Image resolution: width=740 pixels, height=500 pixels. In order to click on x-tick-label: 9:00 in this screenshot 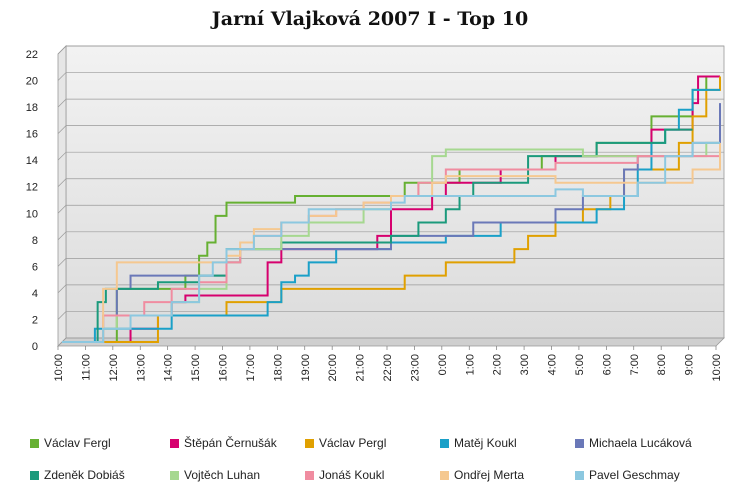, I will do `click(690, 364)`.